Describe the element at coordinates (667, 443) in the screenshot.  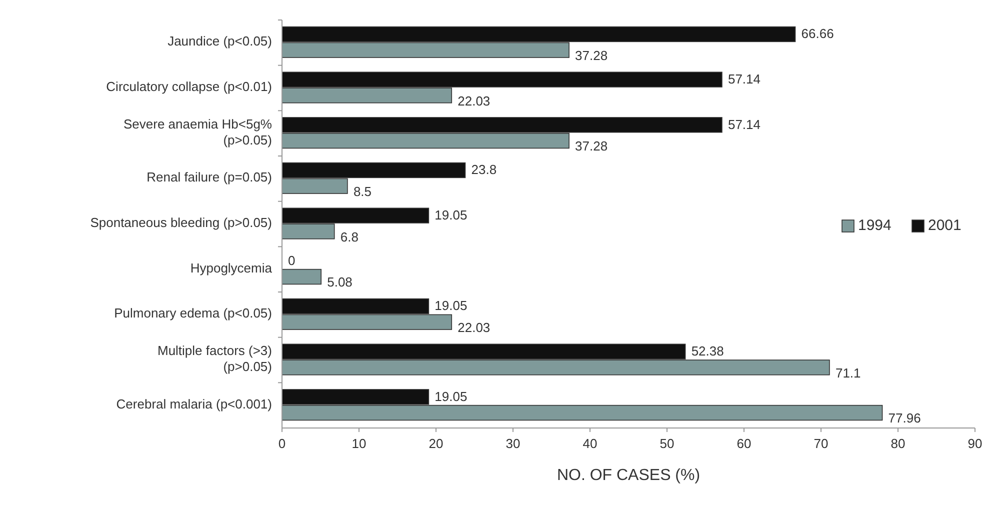
I see `x-tick-label: 50` at that location.